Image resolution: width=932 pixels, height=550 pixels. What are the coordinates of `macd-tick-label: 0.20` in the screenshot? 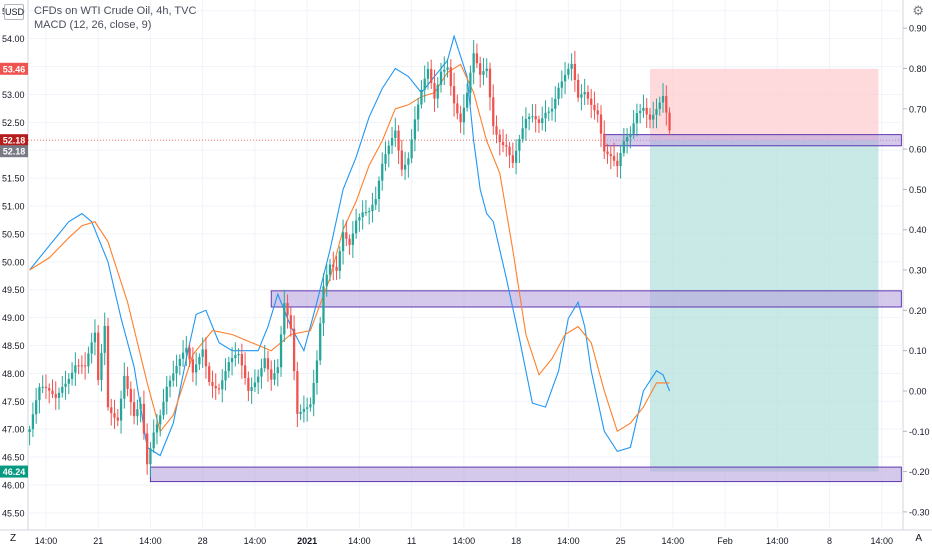 It's located at (918, 311).